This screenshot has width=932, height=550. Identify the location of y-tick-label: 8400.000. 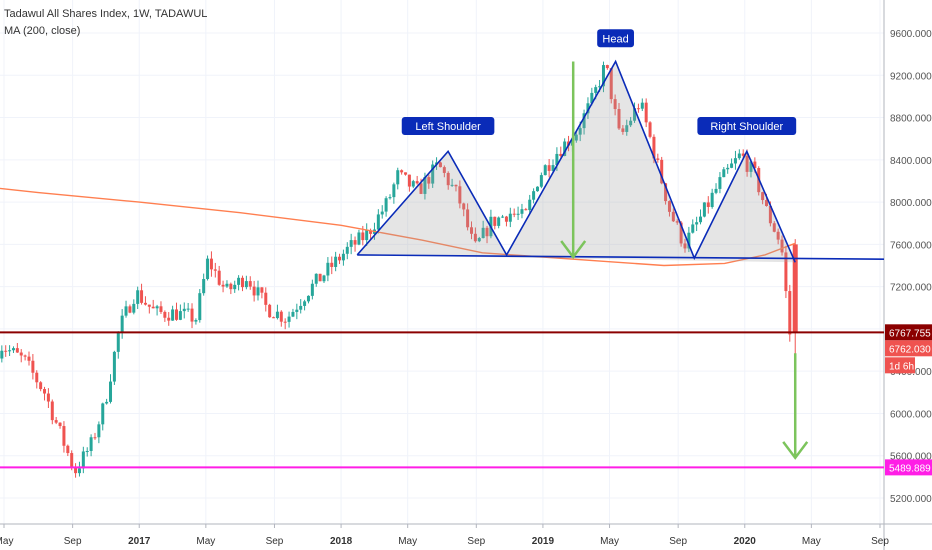
(911, 161).